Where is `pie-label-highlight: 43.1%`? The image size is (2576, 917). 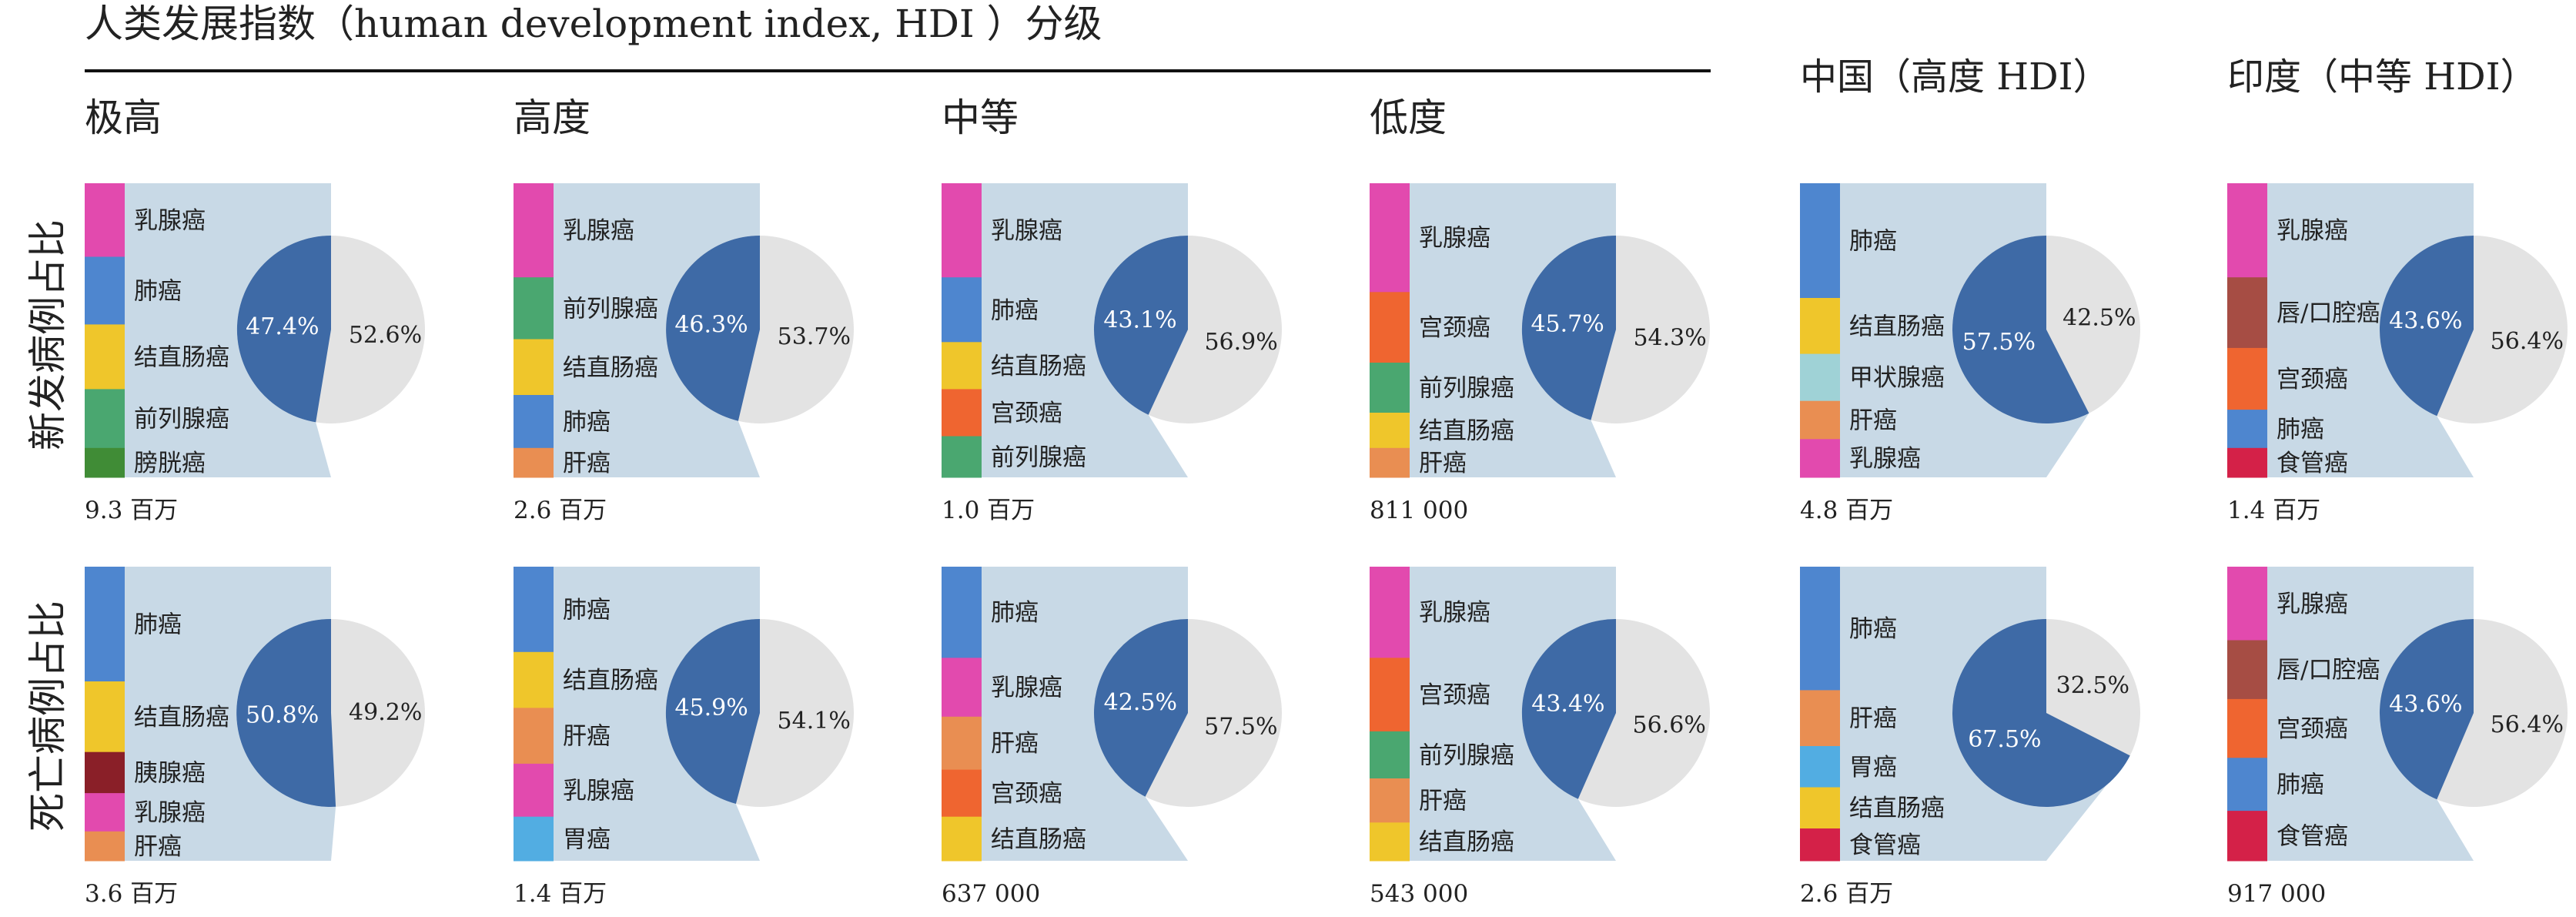 pie-label-highlight: 43.1% is located at coordinates (1140, 319).